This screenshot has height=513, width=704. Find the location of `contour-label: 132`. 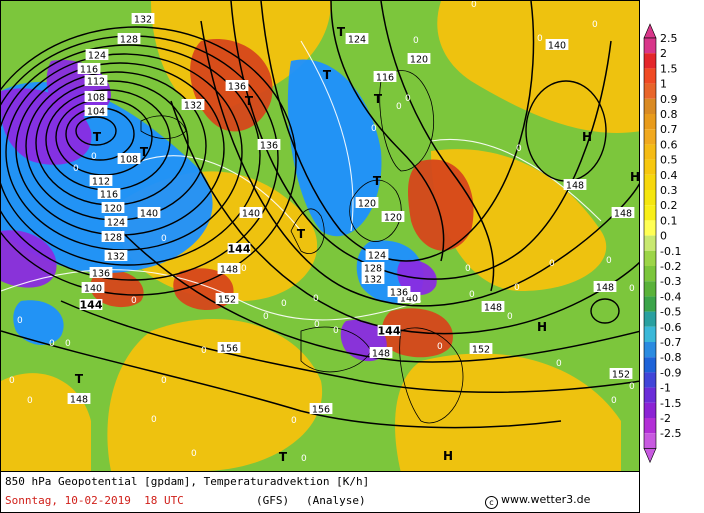

contour-label: 132 is located at coordinates (373, 279).